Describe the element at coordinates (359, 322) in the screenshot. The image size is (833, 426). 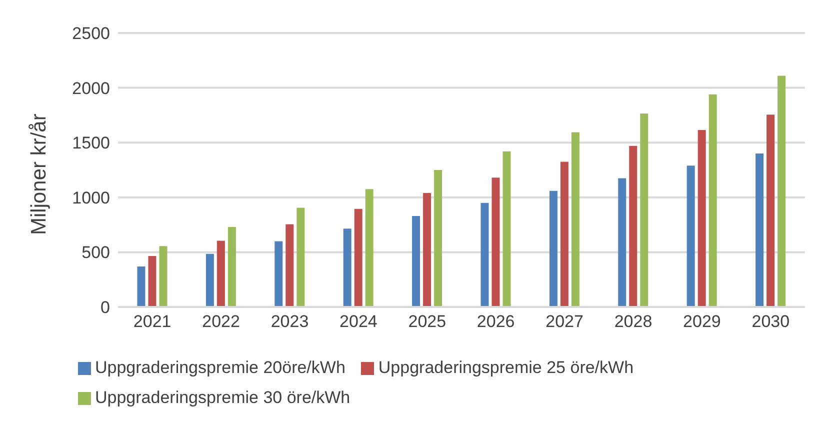
I see `x-tick-label: 2024` at that location.